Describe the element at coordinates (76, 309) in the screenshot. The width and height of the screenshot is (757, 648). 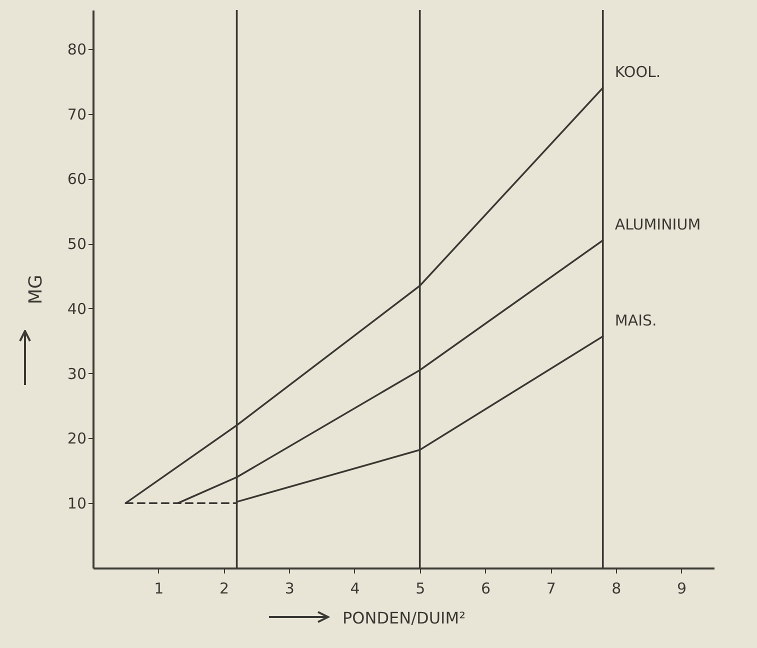
I see `y-tick-label: 40` at that location.